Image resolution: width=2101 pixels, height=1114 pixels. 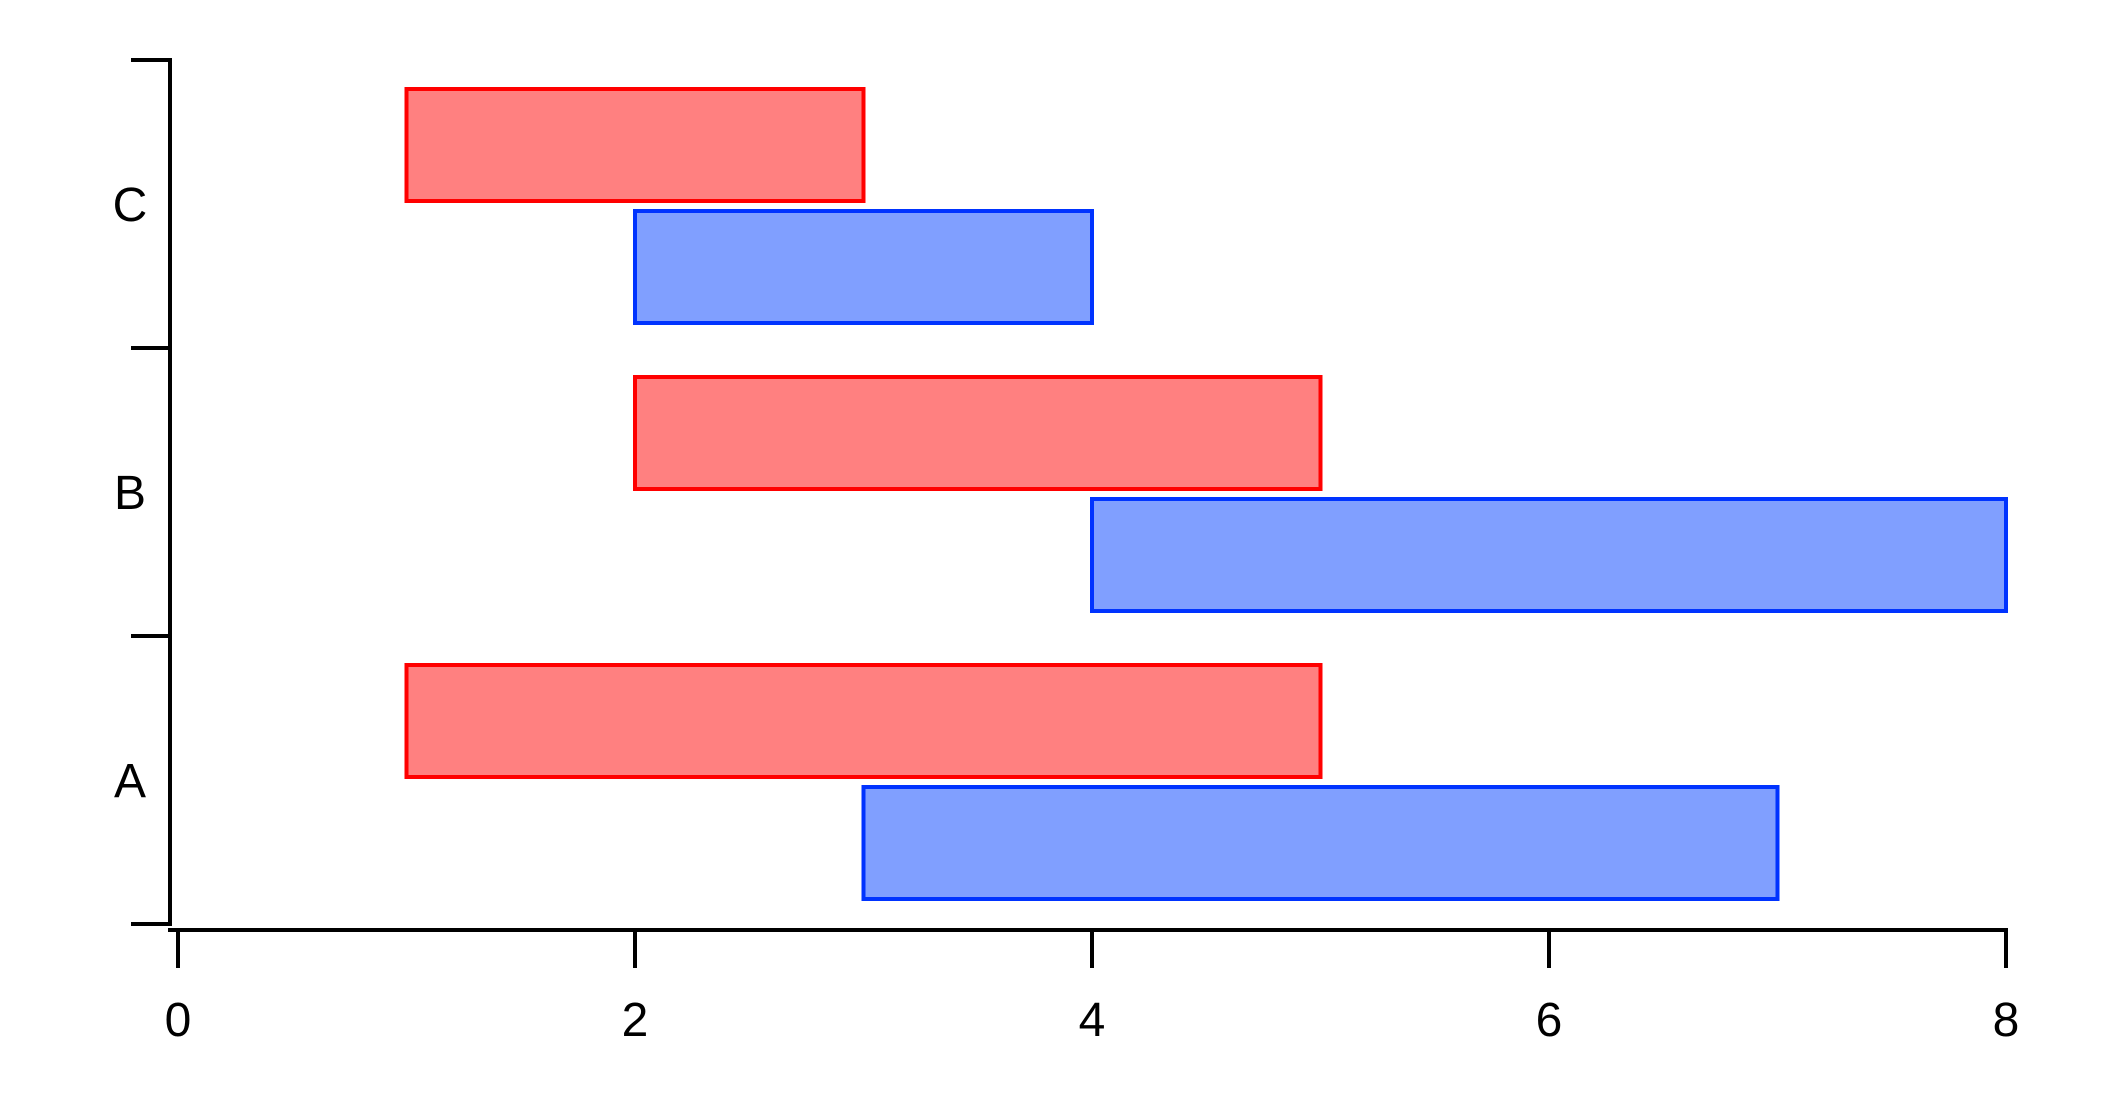 What do you see at coordinates (1549, 1020) in the screenshot?
I see `x-tick-label-6: 6` at bounding box center [1549, 1020].